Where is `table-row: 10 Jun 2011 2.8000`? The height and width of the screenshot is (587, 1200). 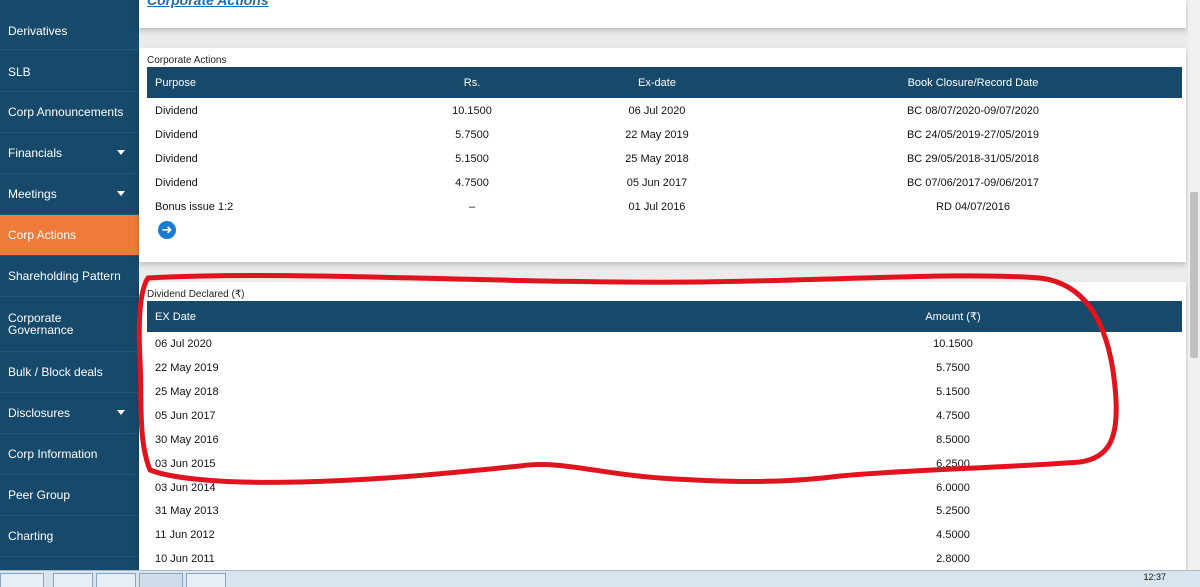 table-row: 10 Jun 2011 2.8000 is located at coordinates (664, 559).